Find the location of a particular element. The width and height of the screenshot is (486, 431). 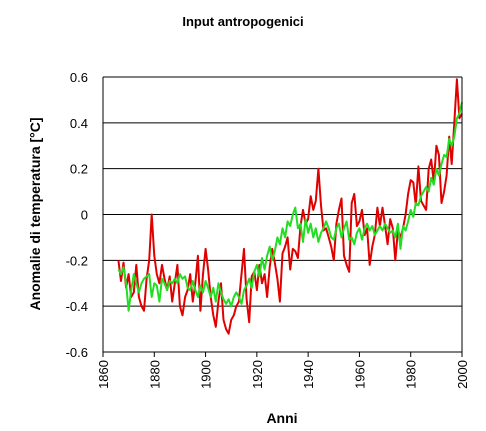

y-tick-label: -0.2 is located at coordinates (77, 260).